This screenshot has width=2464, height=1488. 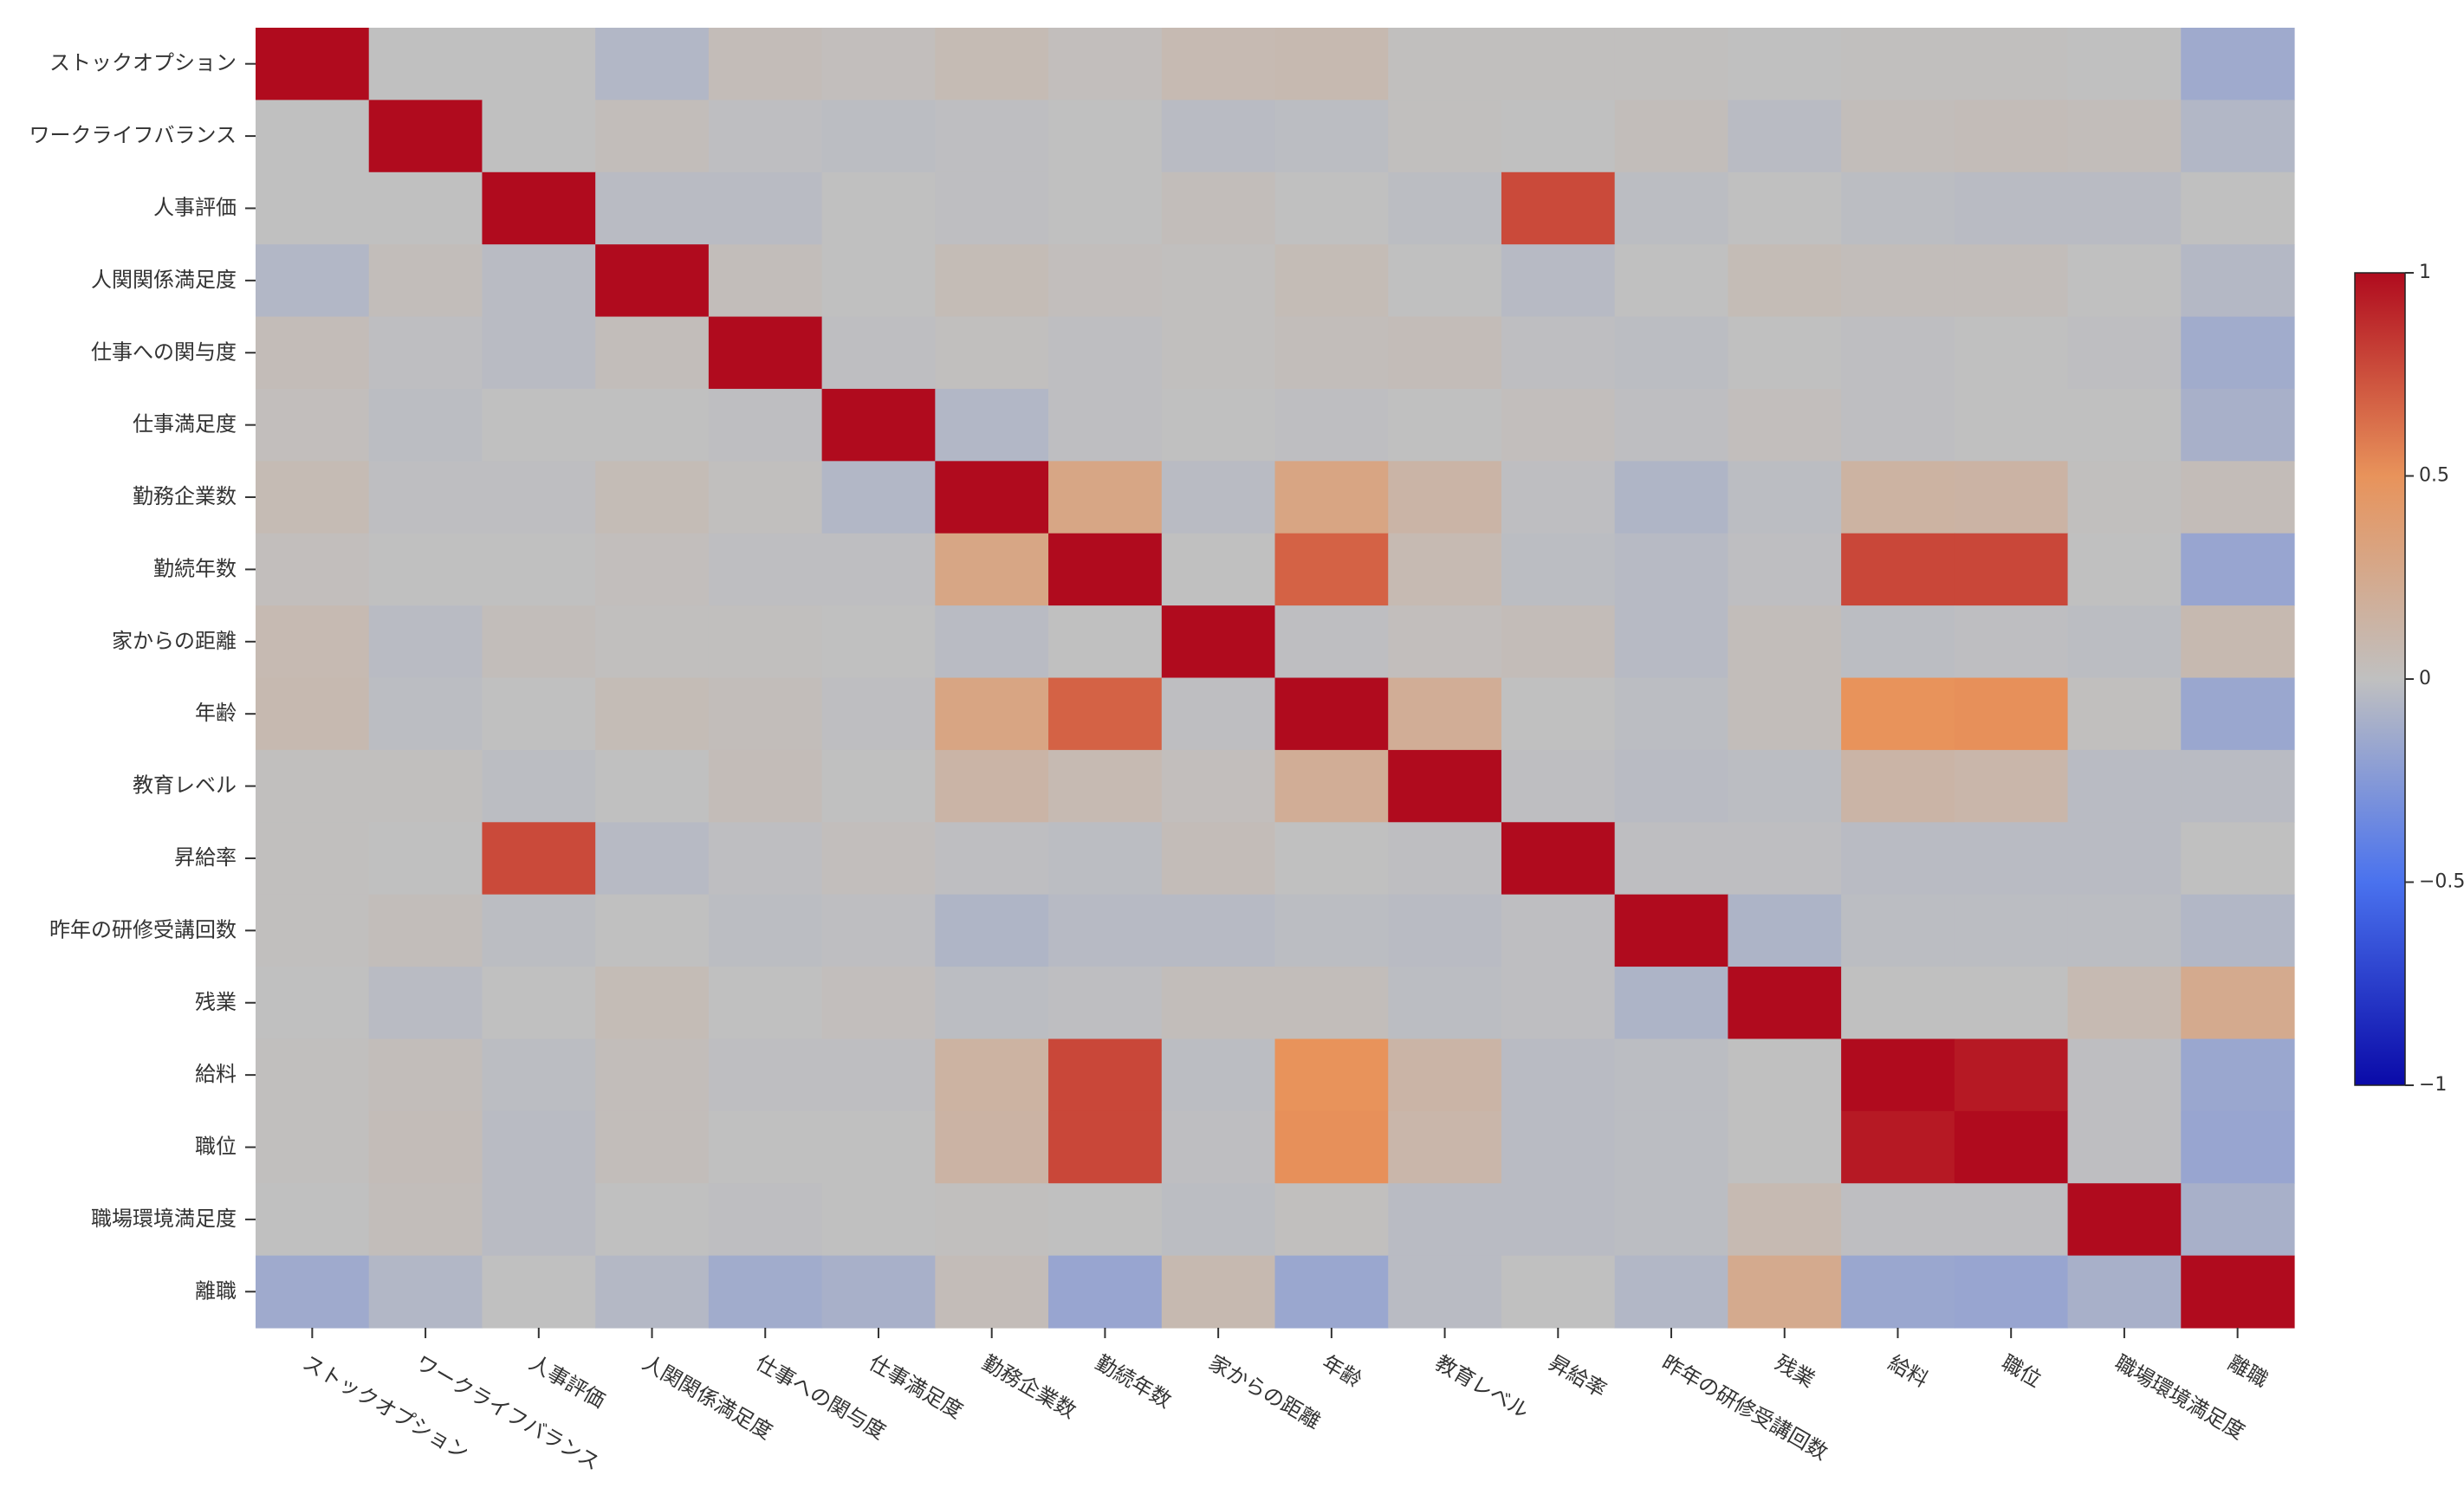 What do you see at coordinates (1795, 1371) in the screenshot?
I see `x-tick-label: 残業` at bounding box center [1795, 1371].